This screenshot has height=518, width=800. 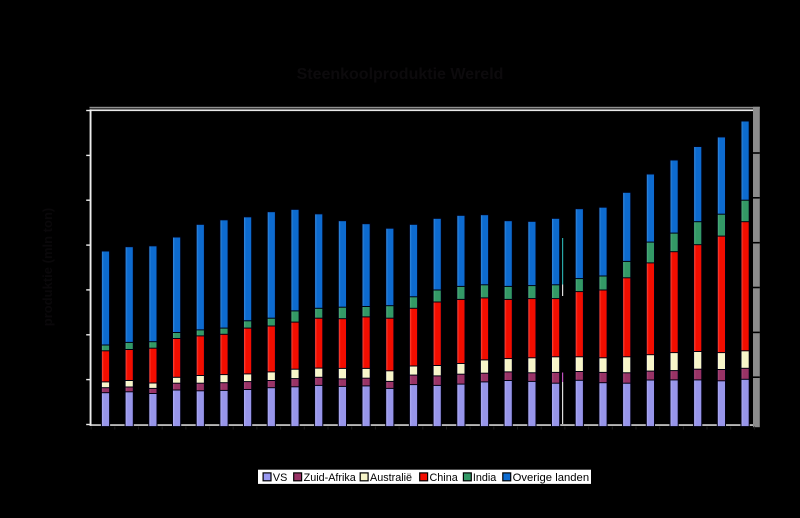 I want to click on svg-text: Overige landen, so click(x=551, y=478).